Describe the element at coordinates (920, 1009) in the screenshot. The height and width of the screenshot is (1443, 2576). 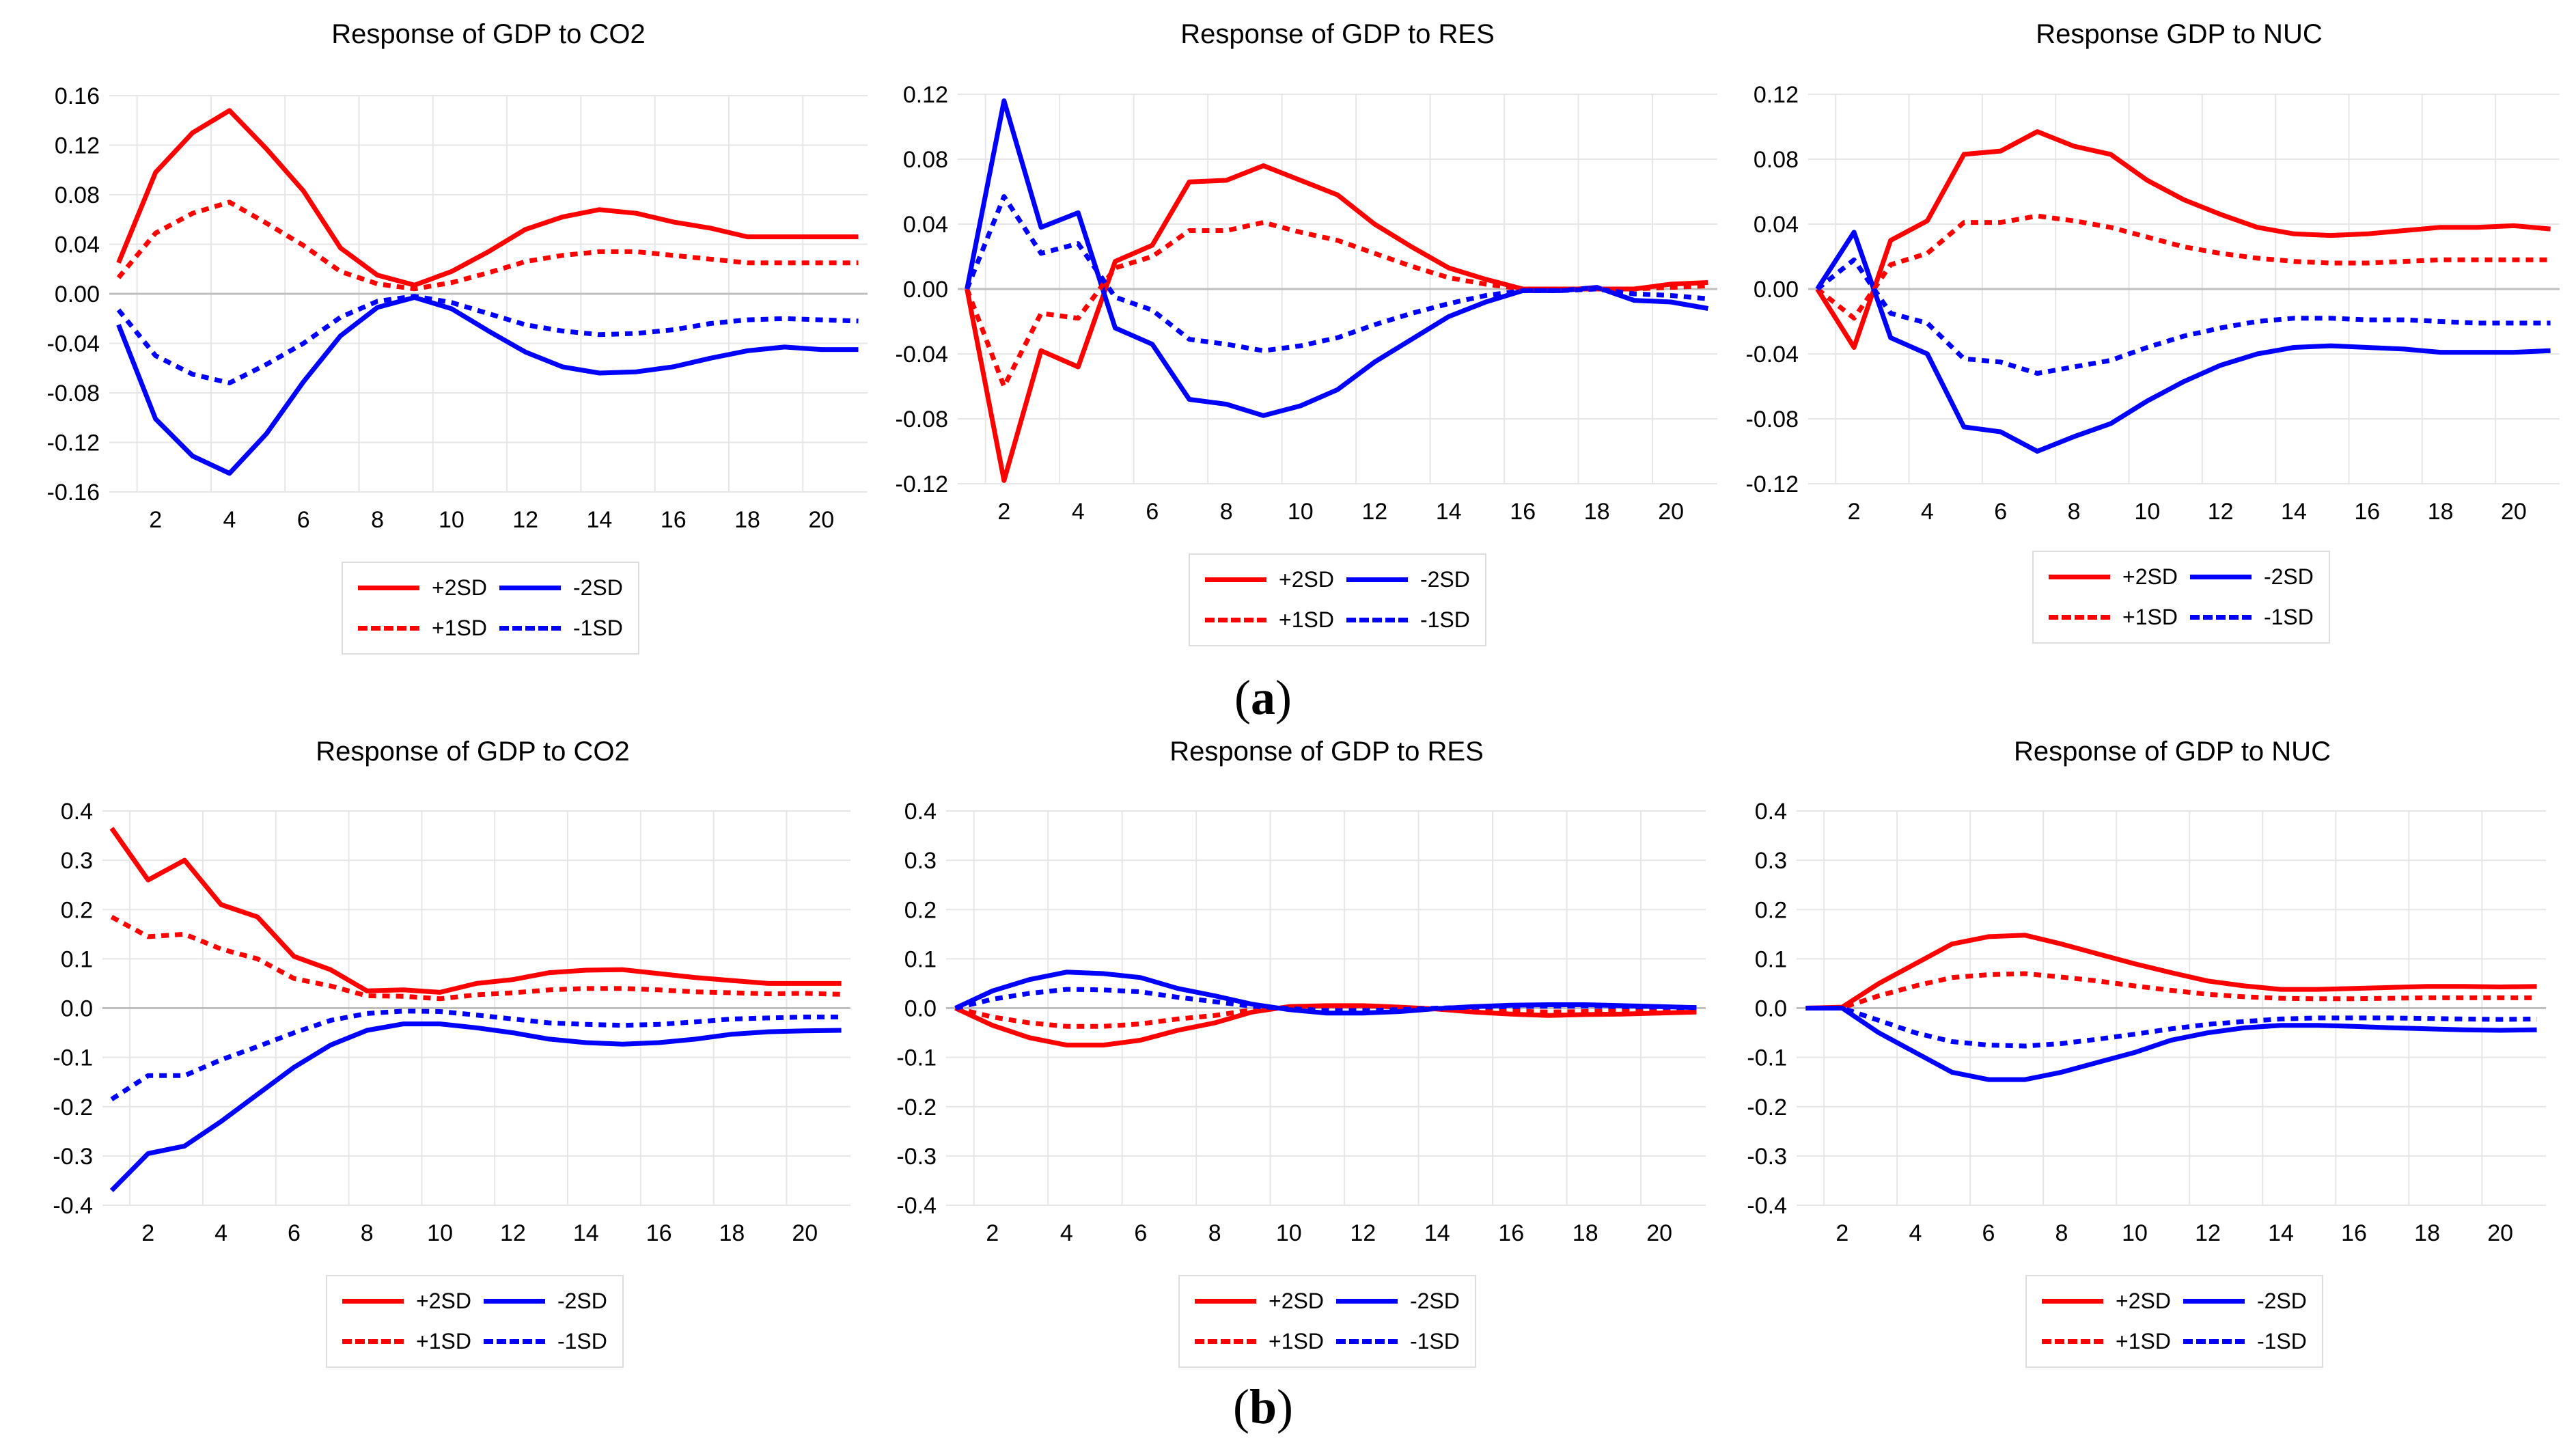
I see `y-tick-label: 0.0` at that location.